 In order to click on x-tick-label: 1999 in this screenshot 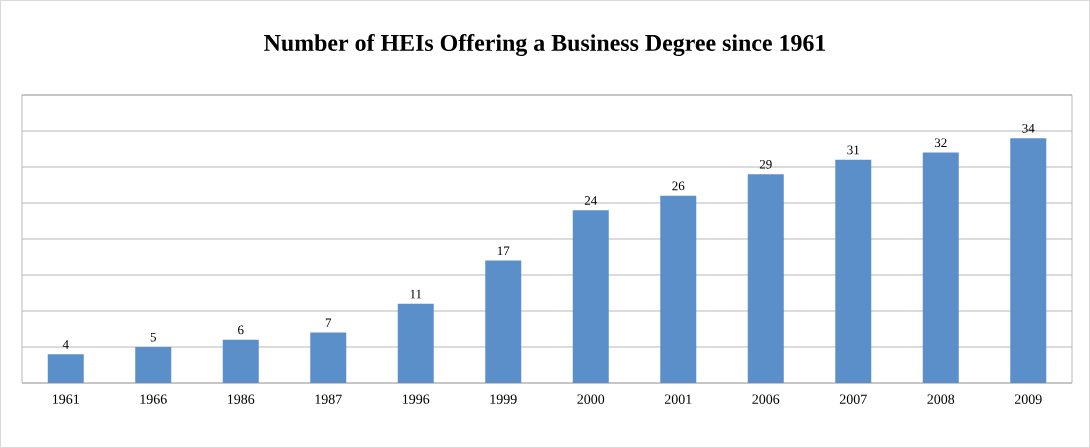, I will do `click(503, 399)`.